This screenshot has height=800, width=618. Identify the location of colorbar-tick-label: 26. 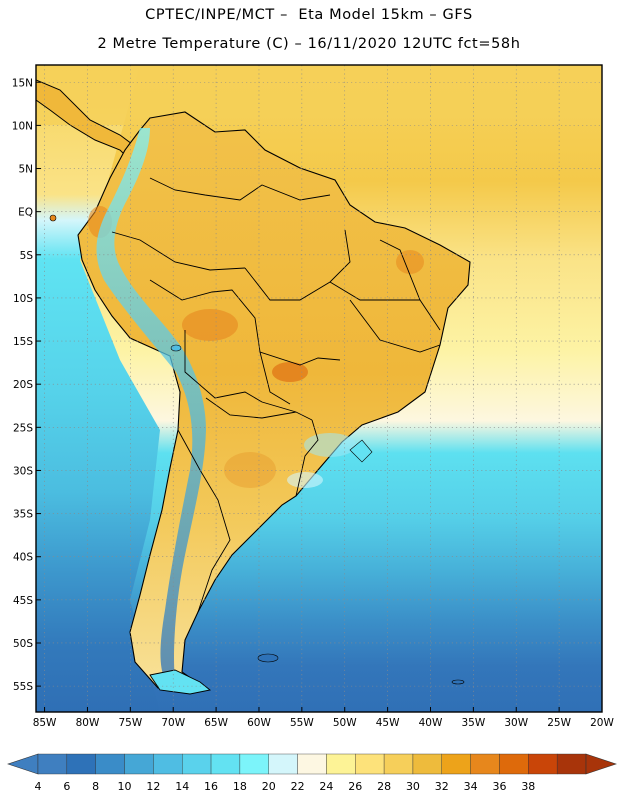
(355, 786).